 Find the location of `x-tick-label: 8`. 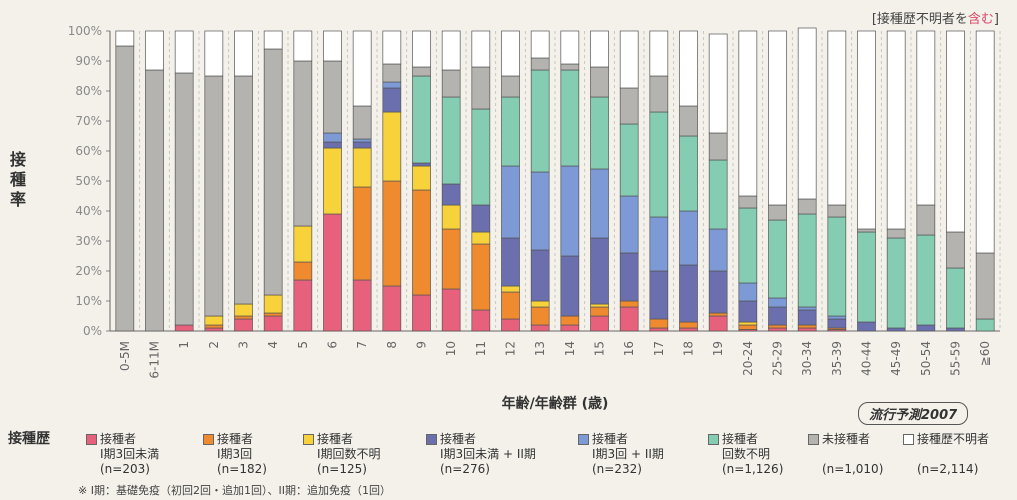

x-tick-label: 8 is located at coordinates (392, 345).